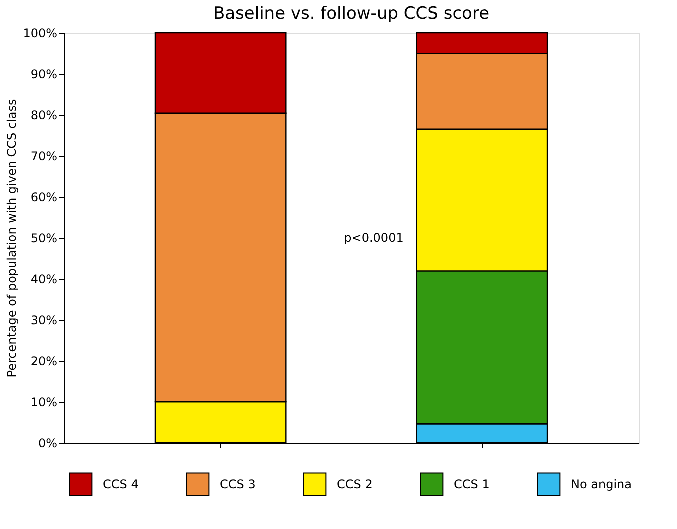 The width and height of the screenshot is (677, 529). Describe the element at coordinates (374, 238) in the screenshot. I see `annotation: p<0.0001` at that location.